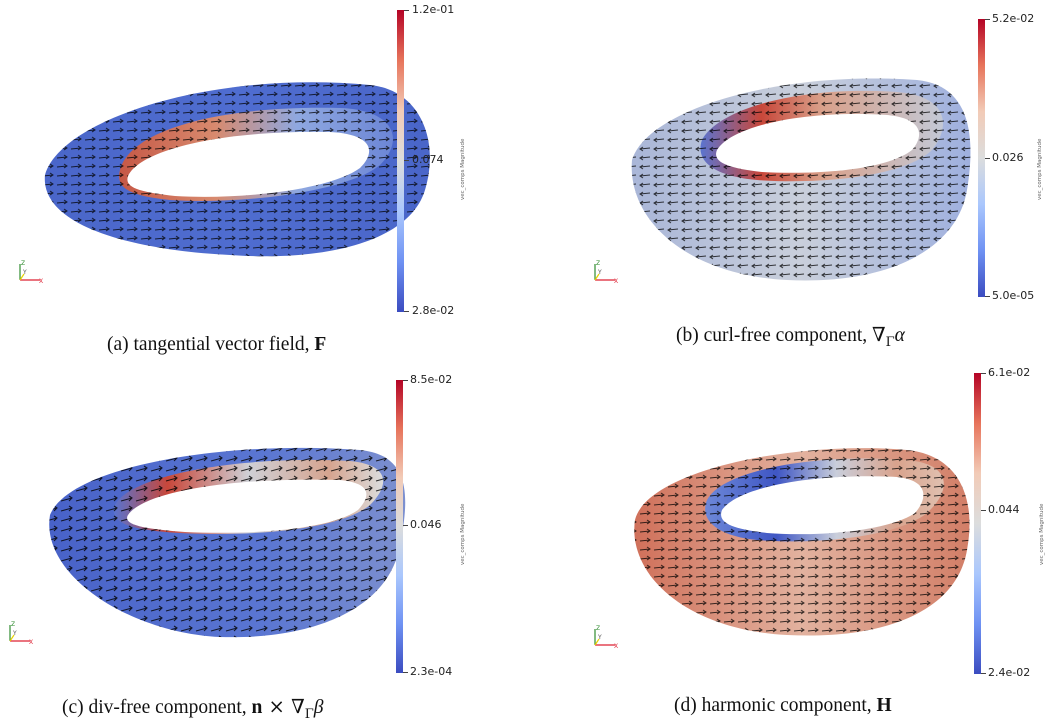  Describe the element at coordinates (1013, 295) in the screenshot. I see `colorbar-min-label: 5.0e-05` at that location.